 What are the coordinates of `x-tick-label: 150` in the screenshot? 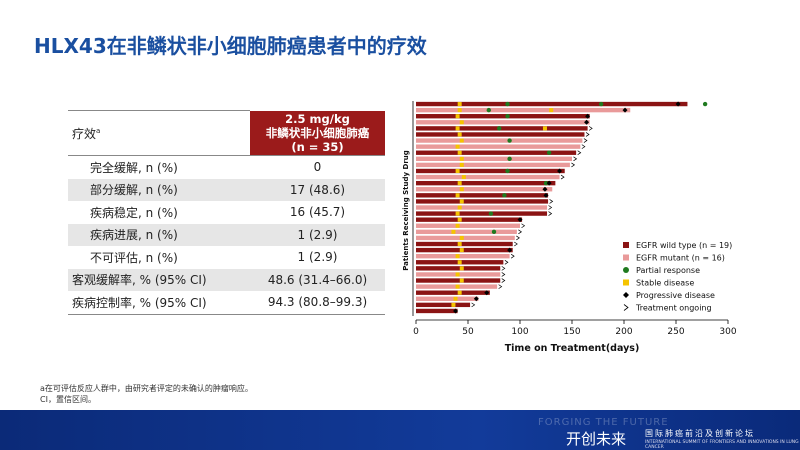 It's located at (571, 332).